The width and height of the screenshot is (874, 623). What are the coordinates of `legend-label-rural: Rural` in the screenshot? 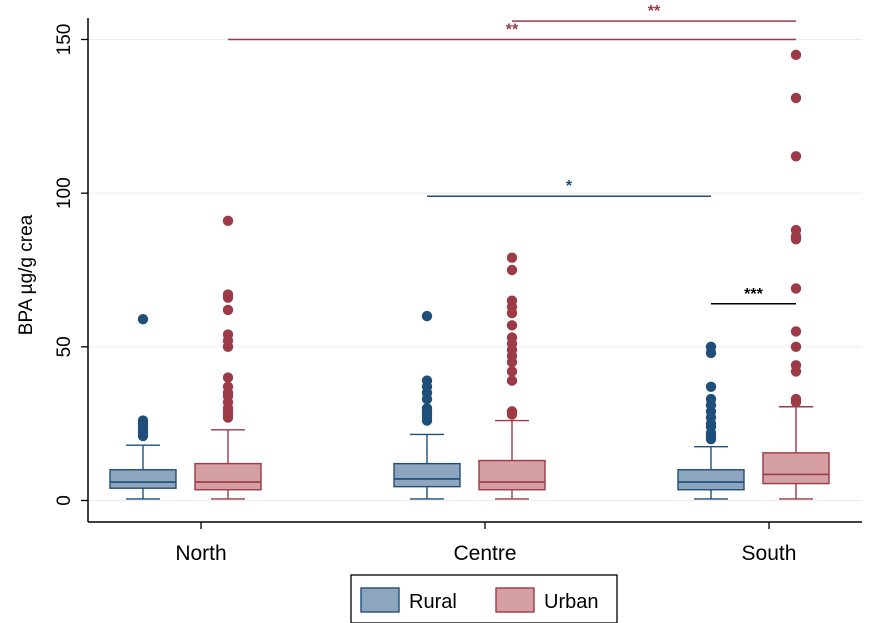 It's located at (433, 602).